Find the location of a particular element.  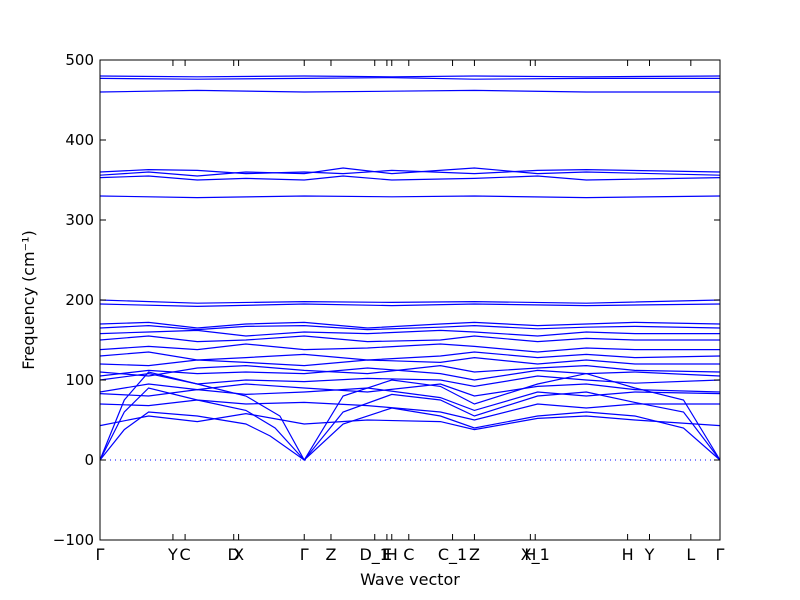

ytick-label: 100 is located at coordinates (79, 380).